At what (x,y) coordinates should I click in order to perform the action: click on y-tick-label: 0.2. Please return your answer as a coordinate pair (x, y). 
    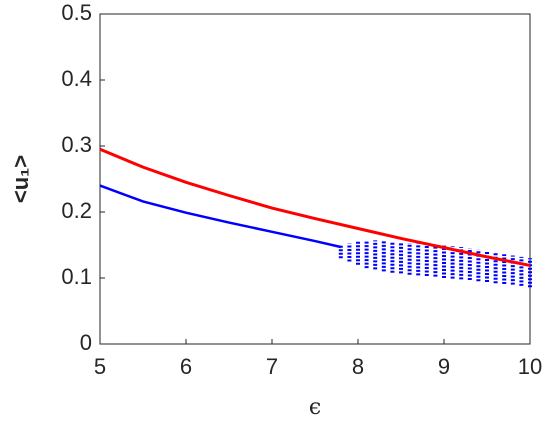
    Looking at the image, I should click on (76, 210).